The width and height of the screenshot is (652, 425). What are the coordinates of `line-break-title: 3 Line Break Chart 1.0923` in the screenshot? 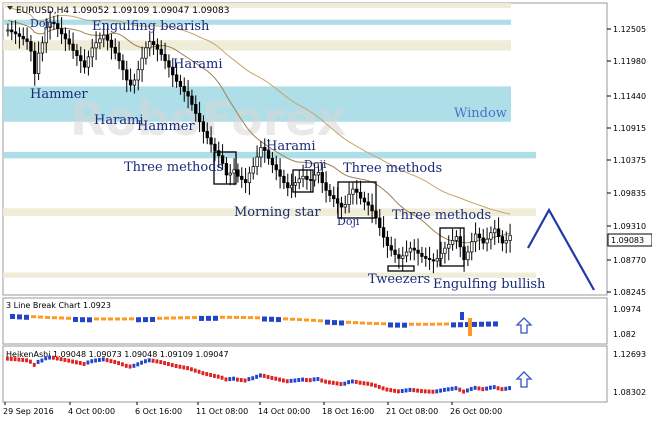 It's located at (58, 305).